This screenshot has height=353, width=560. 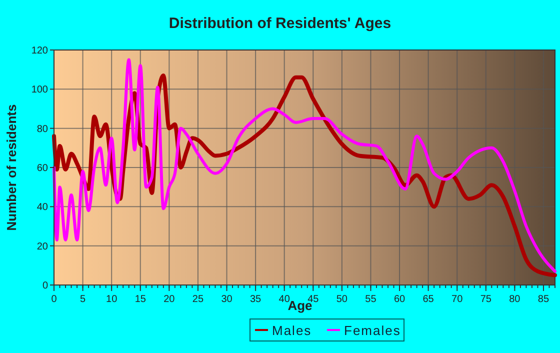 What do you see at coordinates (256, 299) in the screenshot?
I see `x-tick-label: 35` at bounding box center [256, 299].